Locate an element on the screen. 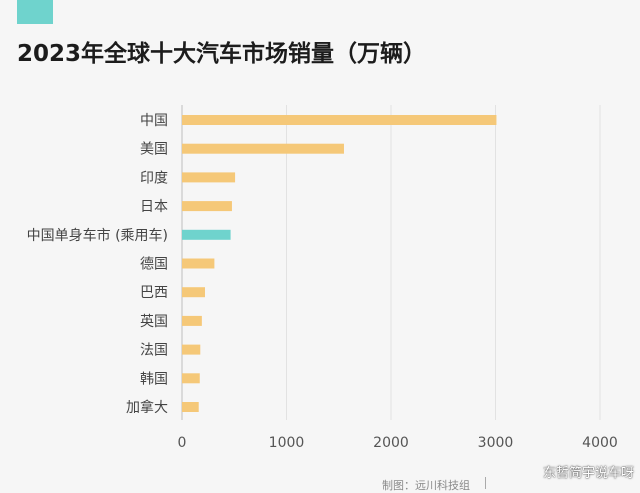 This screenshot has width=640, height=493. category-label: 韩国 is located at coordinates (154, 379).